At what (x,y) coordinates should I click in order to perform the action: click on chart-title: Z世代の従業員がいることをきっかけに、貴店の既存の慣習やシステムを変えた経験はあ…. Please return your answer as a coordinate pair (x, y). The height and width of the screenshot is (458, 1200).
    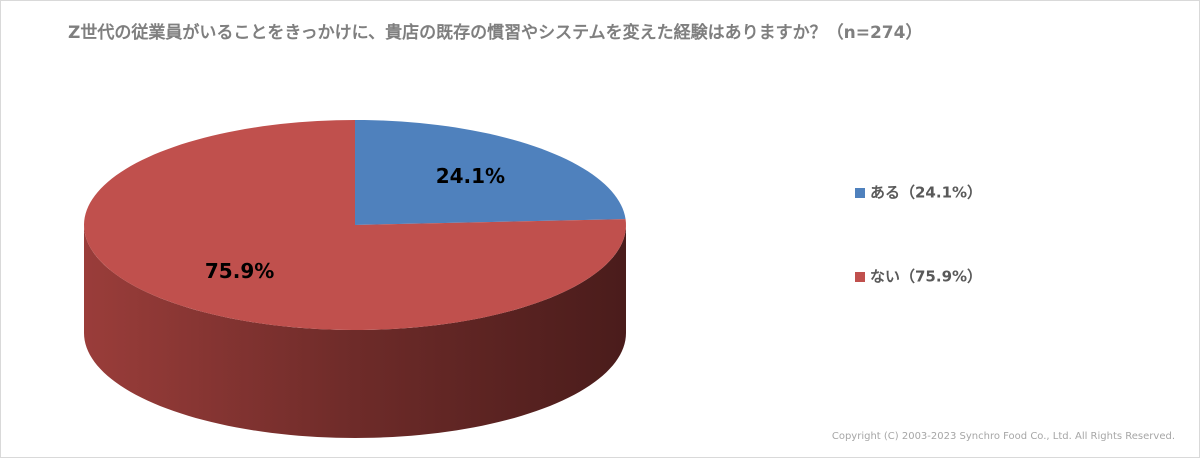
    Looking at the image, I should click on (495, 32).